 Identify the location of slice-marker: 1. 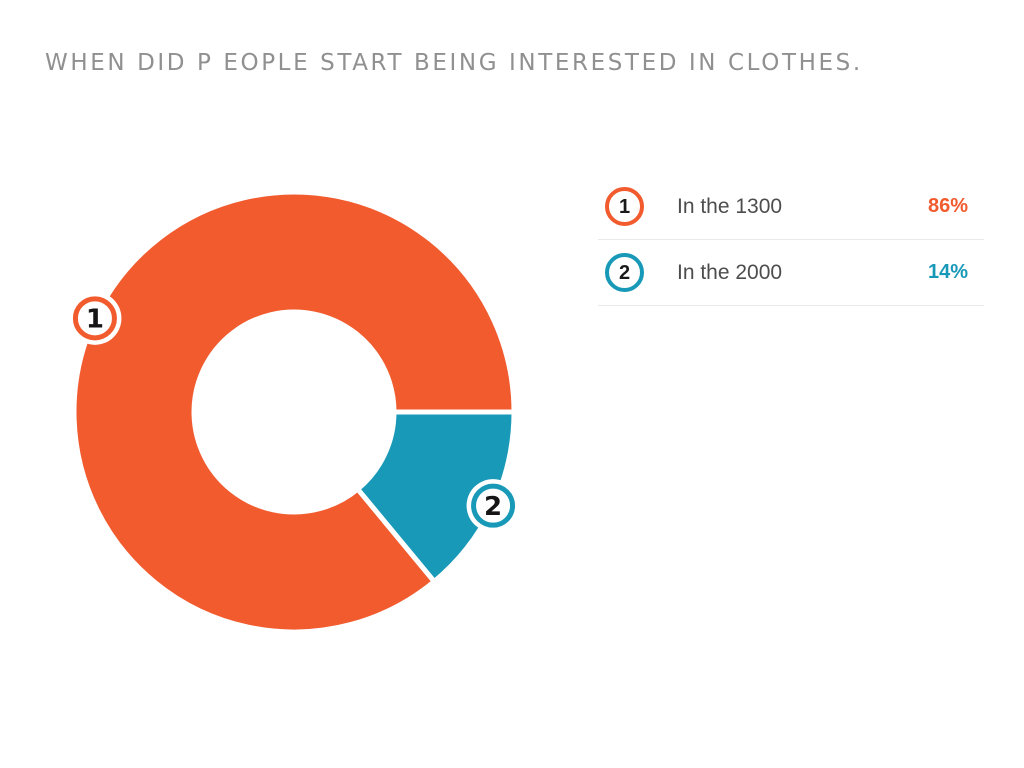
(95, 318).